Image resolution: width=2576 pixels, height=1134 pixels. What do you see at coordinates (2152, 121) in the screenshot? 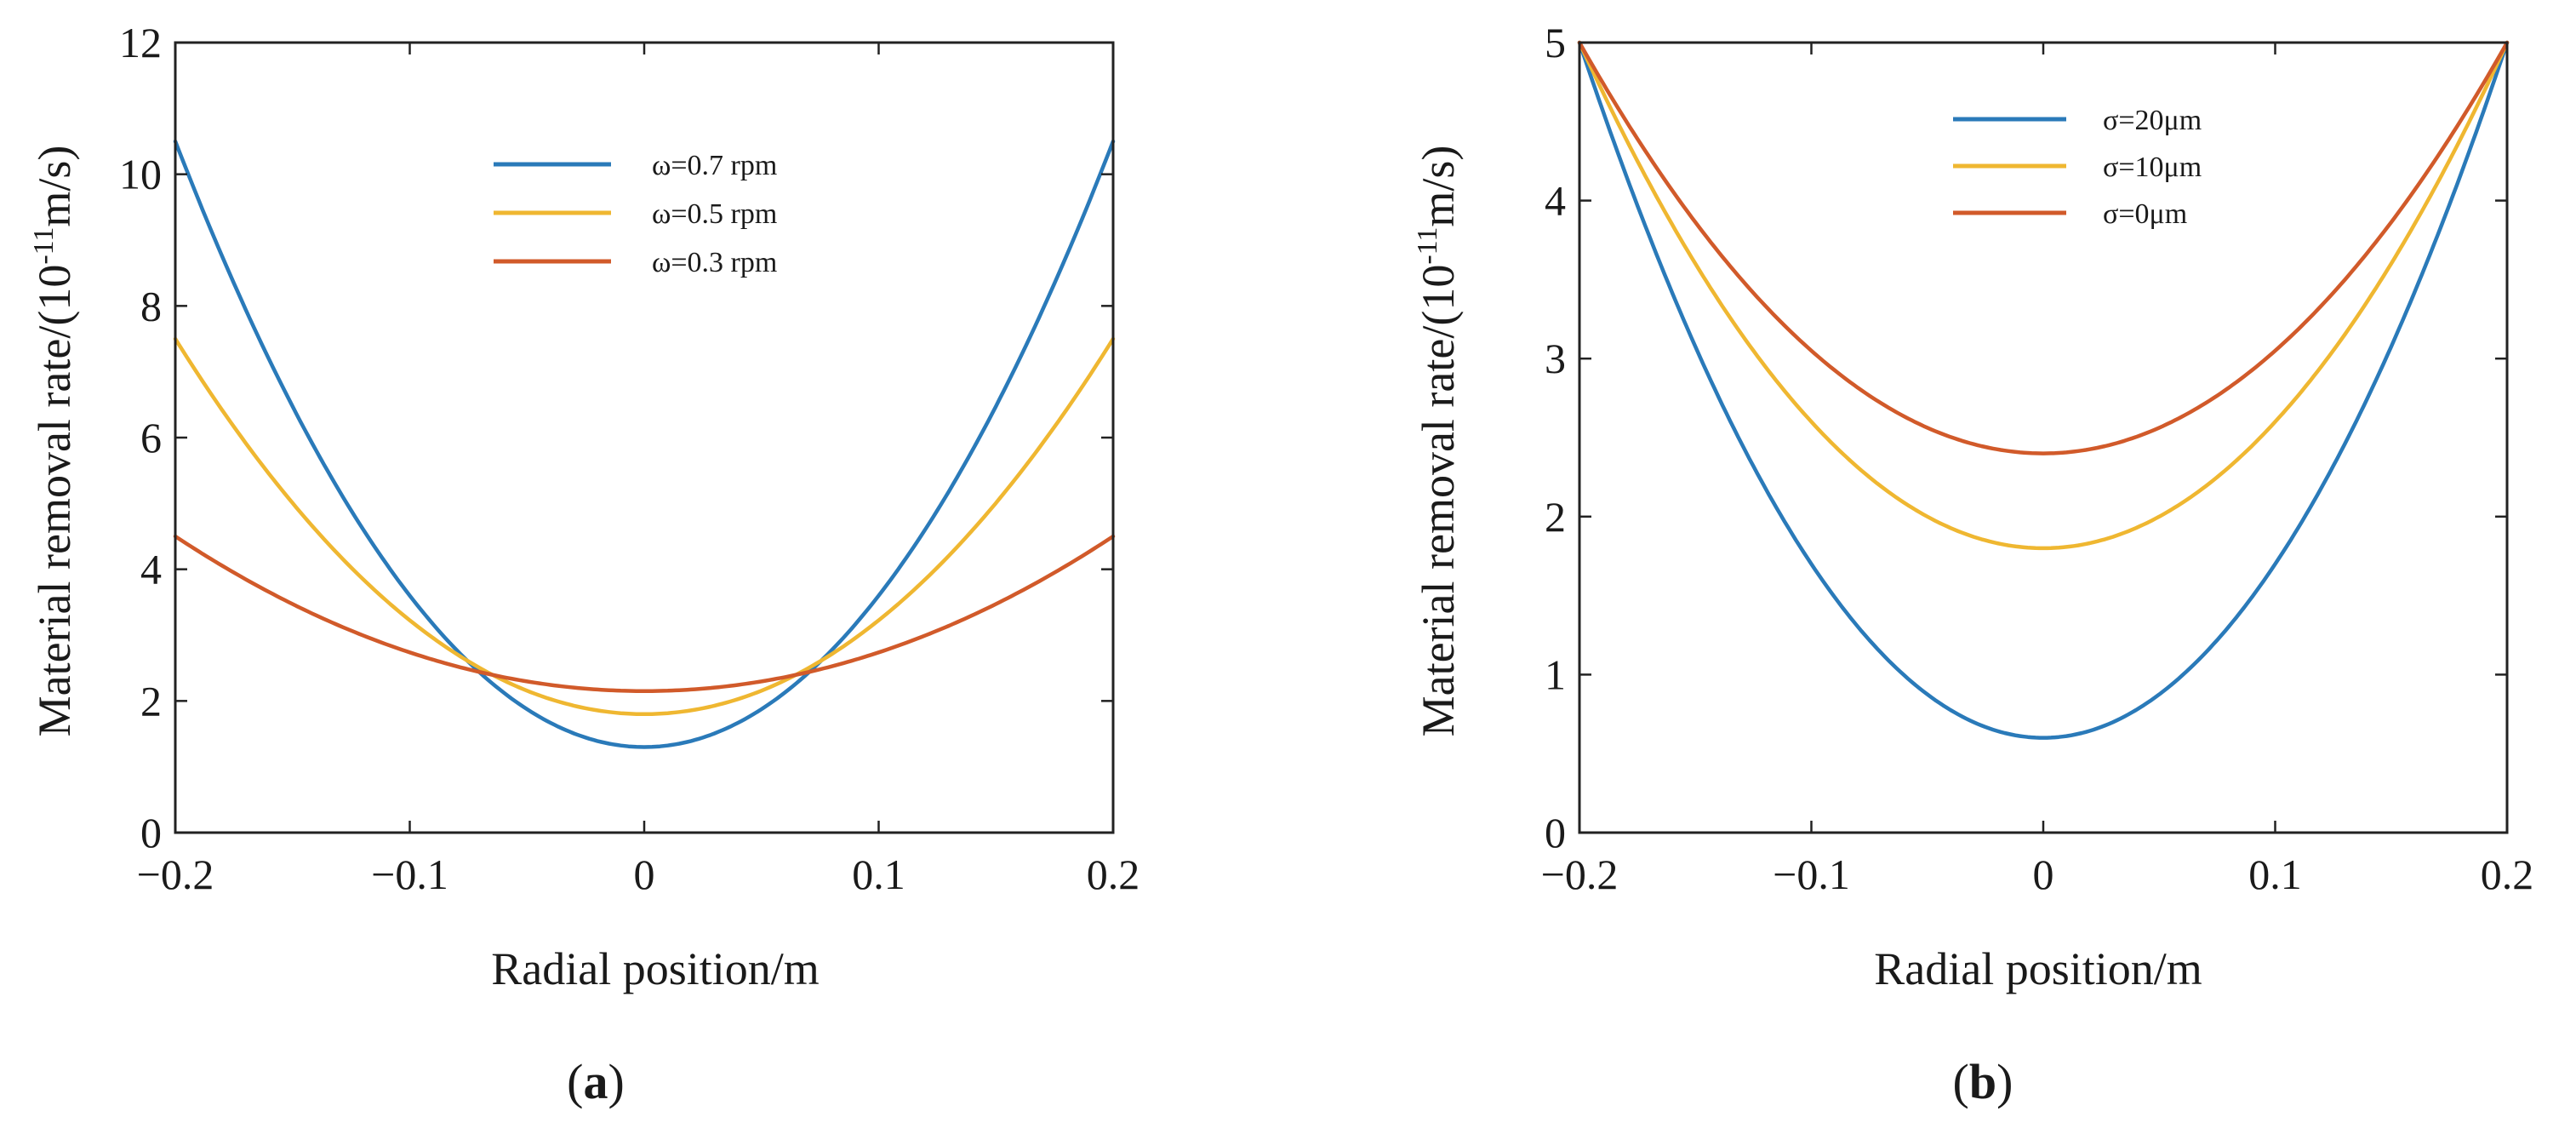
I see `legend-label-1: σ=20μm` at bounding box center [2152, 121].